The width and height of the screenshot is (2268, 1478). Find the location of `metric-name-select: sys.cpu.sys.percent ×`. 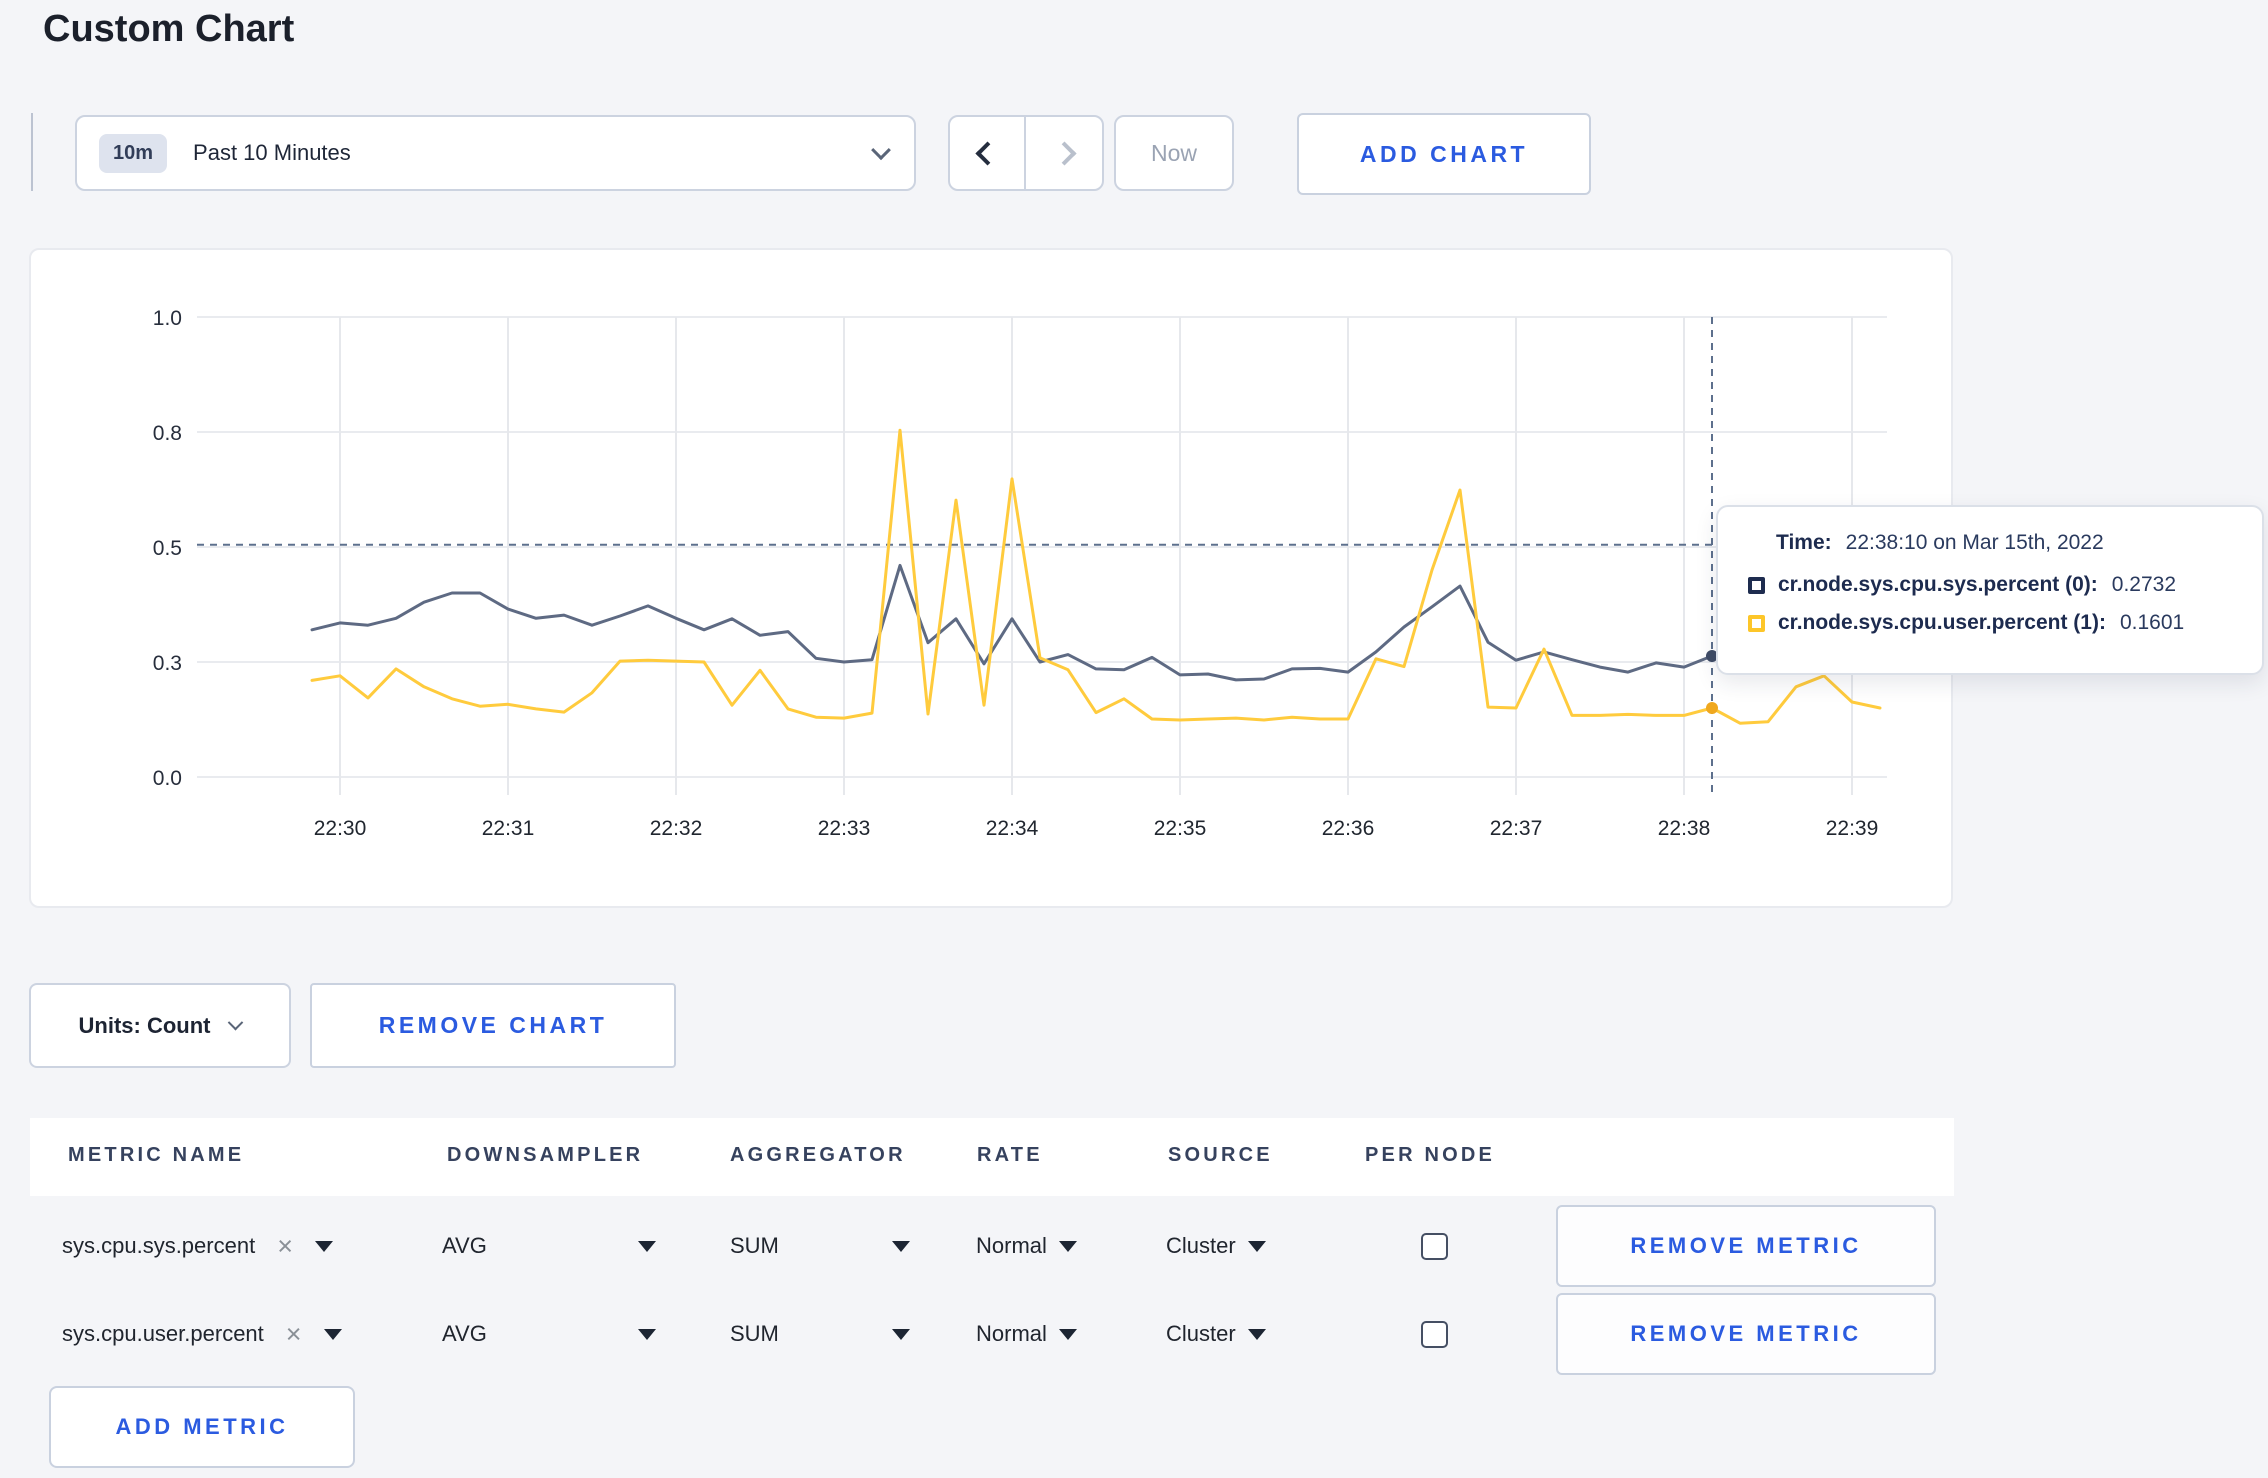

metric-name-select: sys.cpu.sys.percent × is located at coordinates (197, 1246).